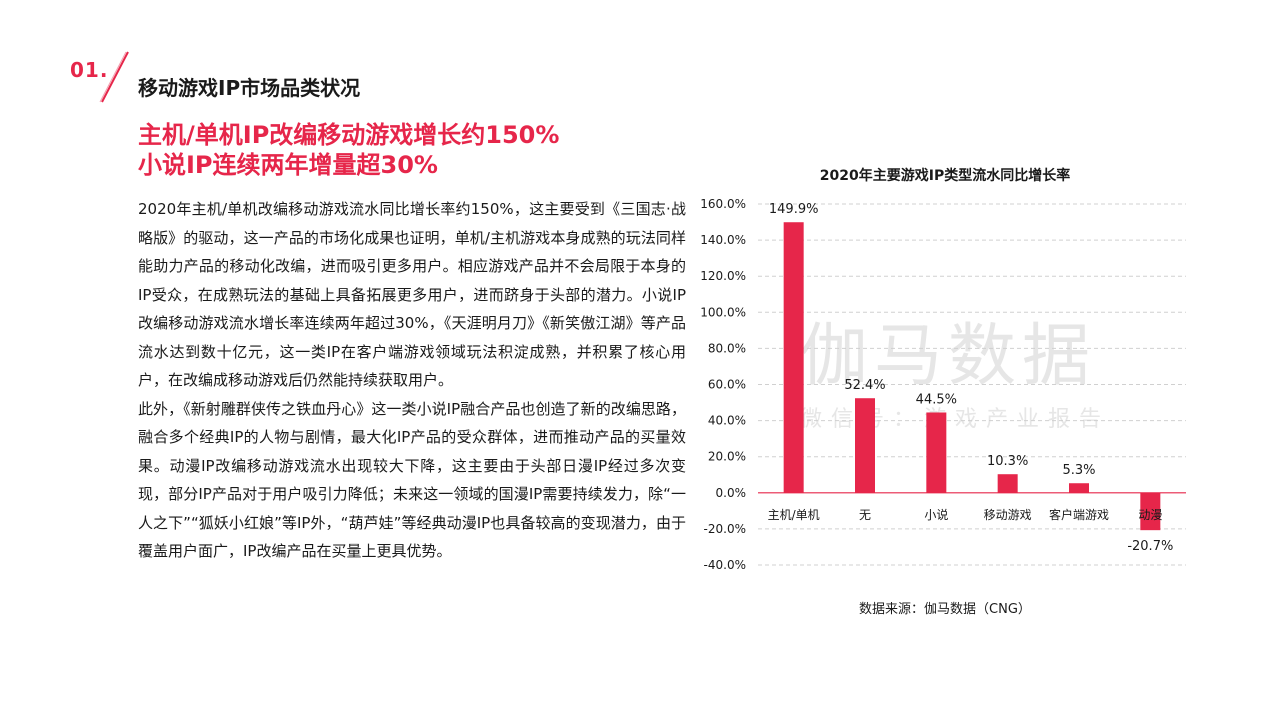 This screenshot has height=719, width=1279. What do you see at coordinates (1079, 514) in the screenshot?
I see `x-tick-label: 客户端游戏` at bounding box center [1079, 514].